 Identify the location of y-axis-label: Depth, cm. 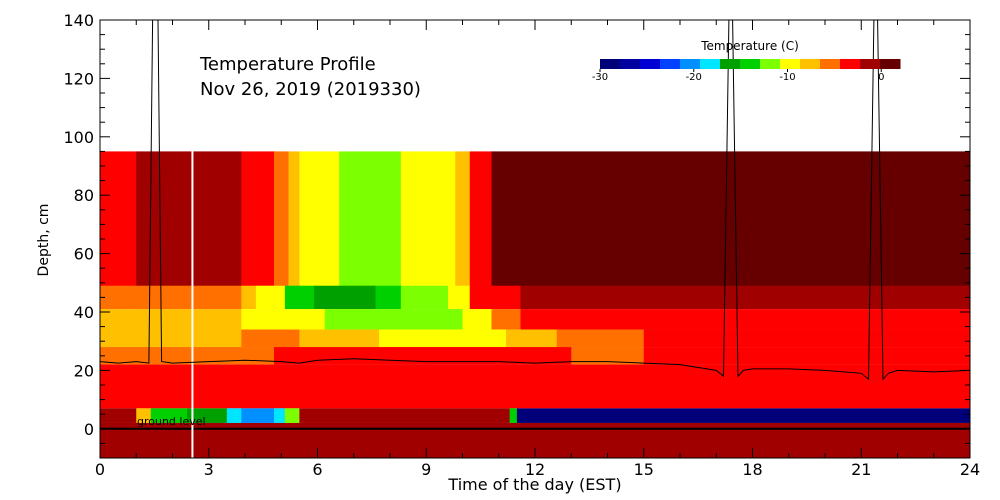
(44, 240).